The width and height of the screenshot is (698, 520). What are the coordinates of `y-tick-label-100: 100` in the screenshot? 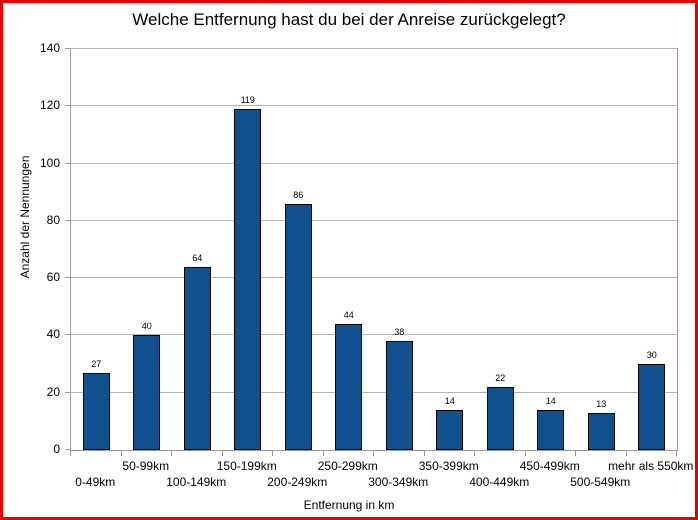 It's located at (49, 162).